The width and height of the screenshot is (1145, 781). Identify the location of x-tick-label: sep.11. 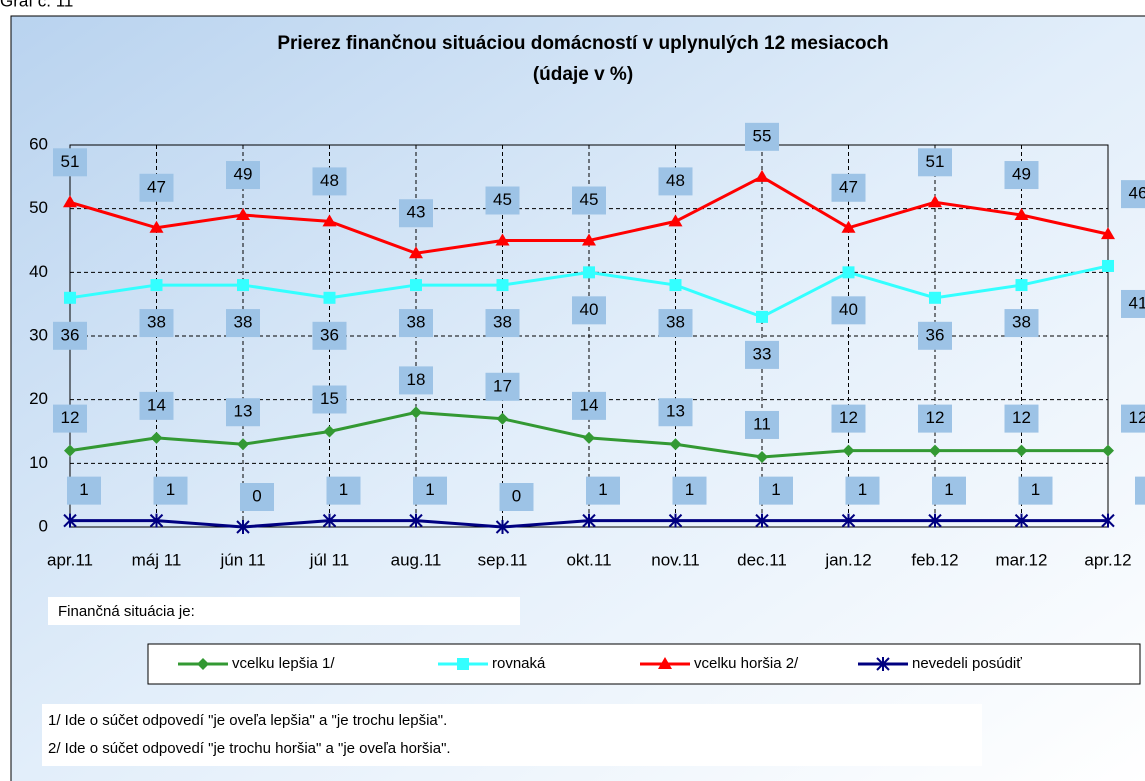
(503, 559).